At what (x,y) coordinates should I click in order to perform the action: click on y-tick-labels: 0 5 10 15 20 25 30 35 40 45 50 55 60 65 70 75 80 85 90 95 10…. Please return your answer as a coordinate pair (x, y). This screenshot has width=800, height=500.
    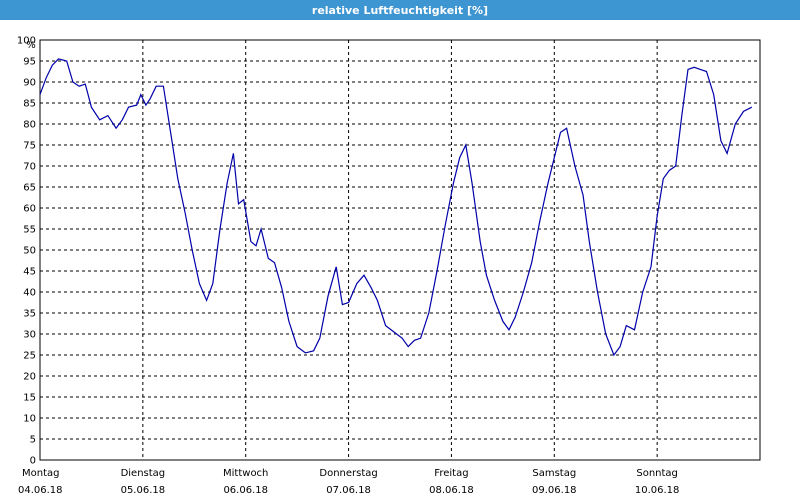
    Looking at the image, I should click on (26, 251).